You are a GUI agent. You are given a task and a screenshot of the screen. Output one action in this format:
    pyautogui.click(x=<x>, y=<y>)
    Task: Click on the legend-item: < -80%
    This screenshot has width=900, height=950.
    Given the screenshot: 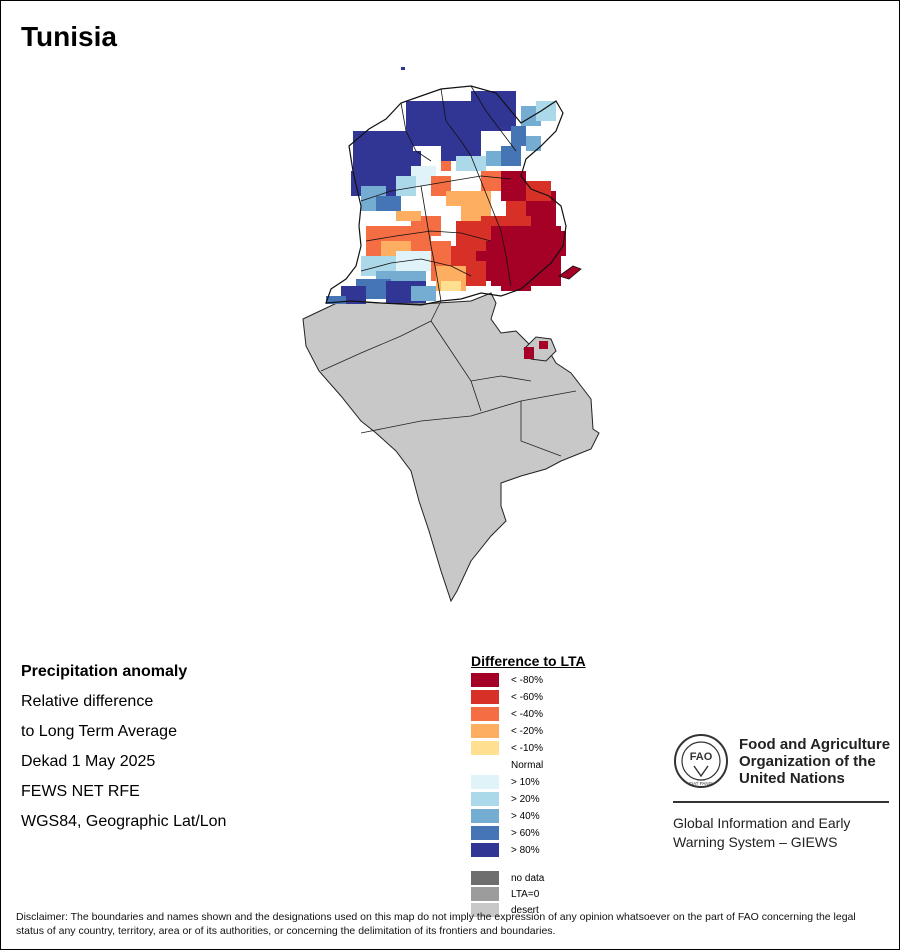 What is the action you would take?
    pyautogui.click(x=507, y=680)
    